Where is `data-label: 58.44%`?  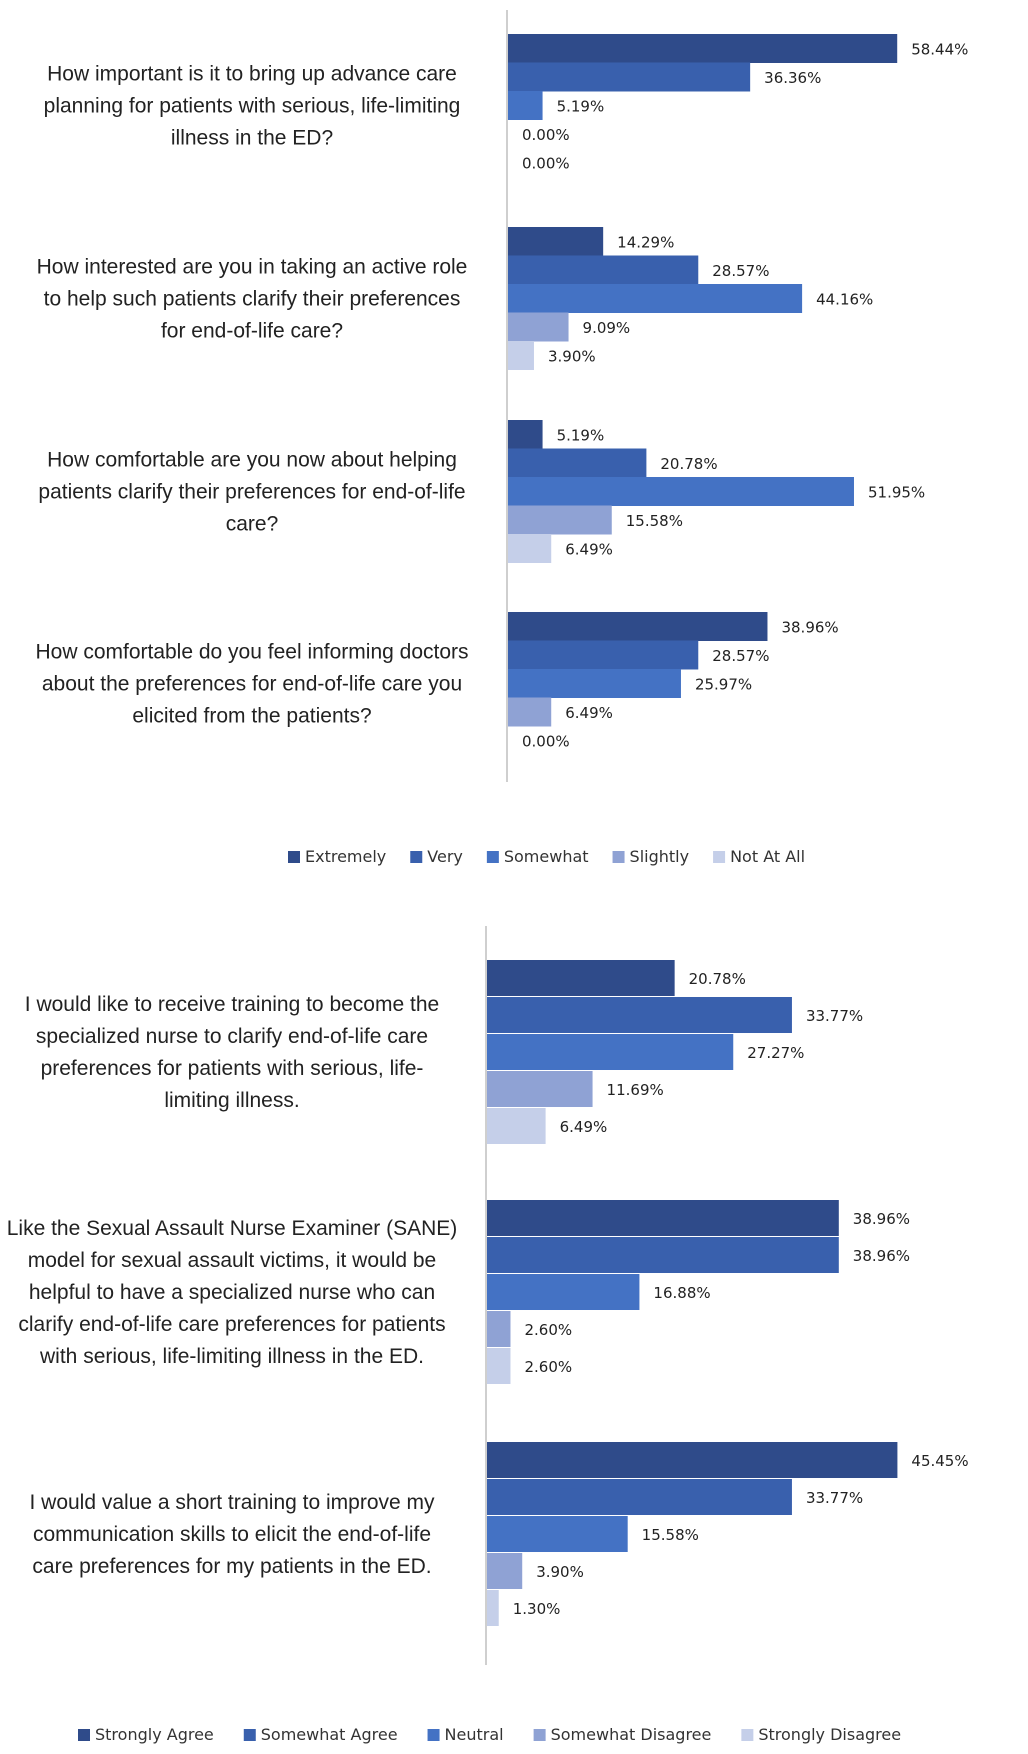
data-label: 58.44% is located at coordinates (939, 50).